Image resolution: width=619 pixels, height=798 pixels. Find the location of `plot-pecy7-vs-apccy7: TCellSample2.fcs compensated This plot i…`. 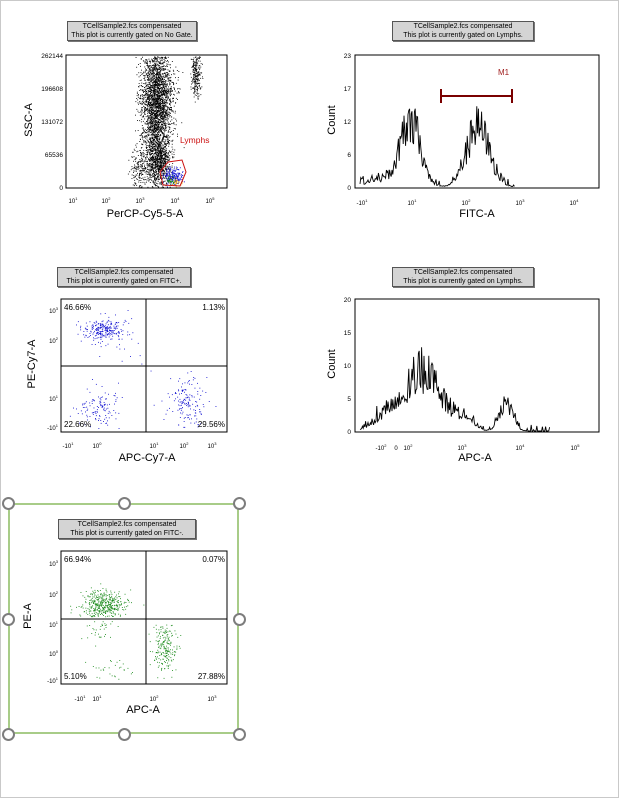

plot-pecy7-vs-apccy7: TCellSample2.fcs compensated This plot i… is located at coordinates (125, 367).